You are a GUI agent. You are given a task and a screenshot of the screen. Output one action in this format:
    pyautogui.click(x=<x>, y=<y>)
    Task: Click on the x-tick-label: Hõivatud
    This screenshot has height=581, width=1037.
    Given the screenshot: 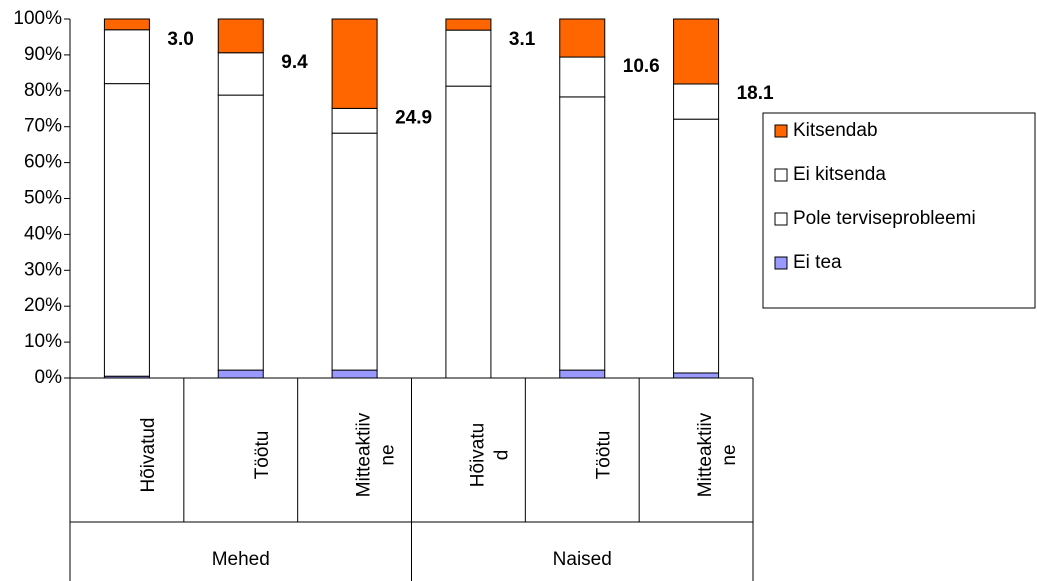 What is the action you would take?
    pyautogui.click(x=148, y=455)
    